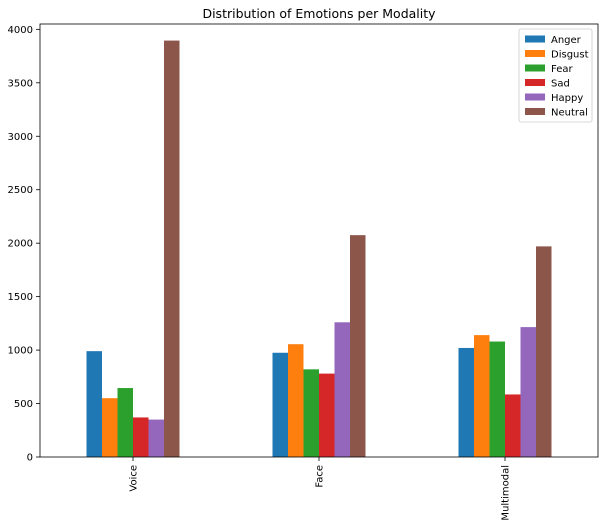 This screenshot has width=604, height=531. What do you see at coordinates (327, 415) in the screenshot?
I see `bar-sad-face` at bounding box center [327, 415].